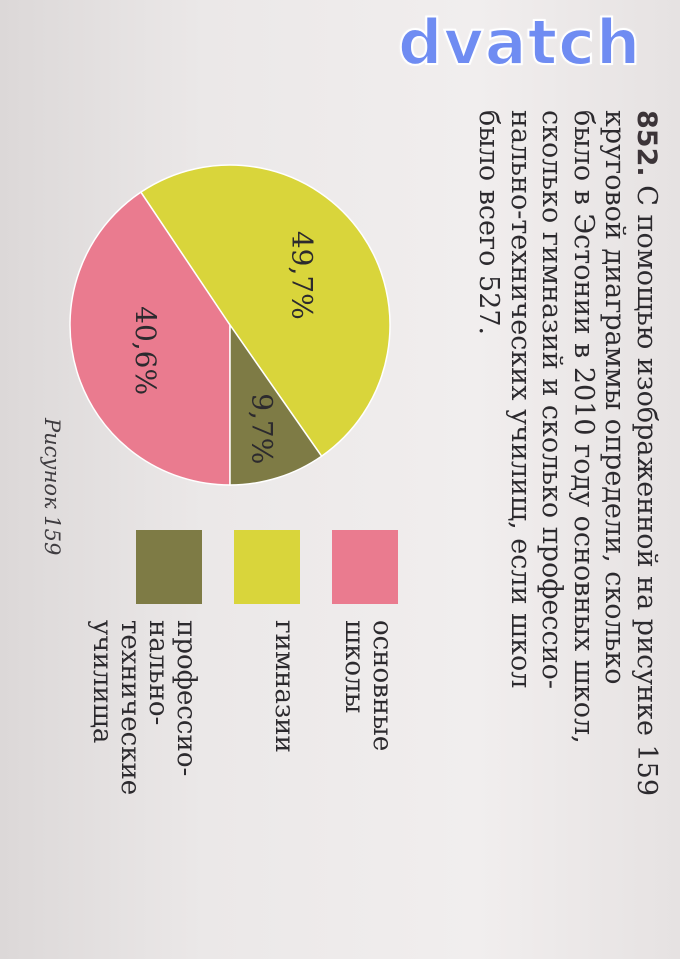 The height and width of the screenshot is (959, 680). Describe the element at coordinates (265, 311) in the screenshot. I see `pie-slice-gymnasiums` at that location.